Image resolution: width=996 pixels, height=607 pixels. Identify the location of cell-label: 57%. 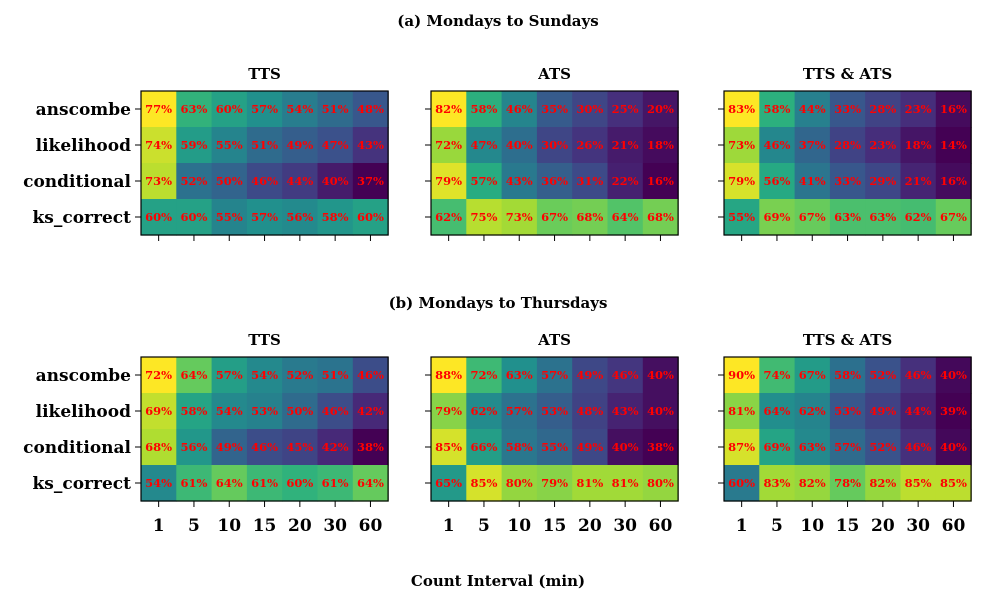
(264, 217).